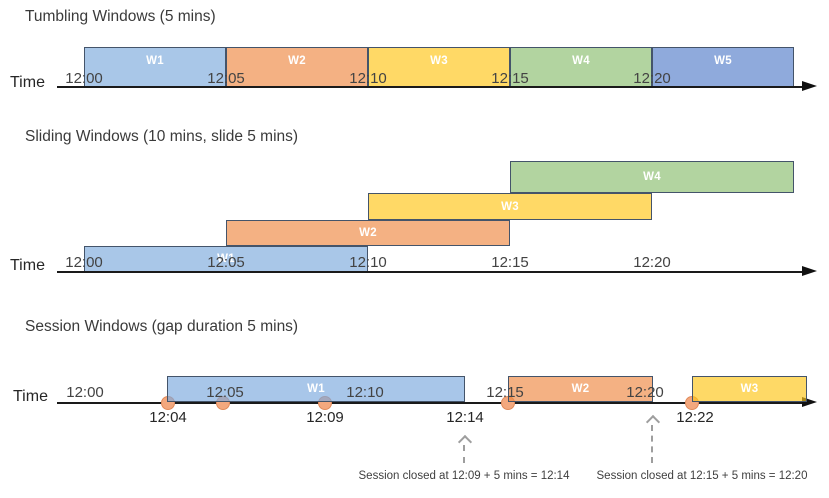 The height and width of the screenshot is (498, 829). What do you see at coordinates (226, 78) in the screenshot?
I see `tumbling-tick-1205: 12:05` at bounding box center [226, 78].